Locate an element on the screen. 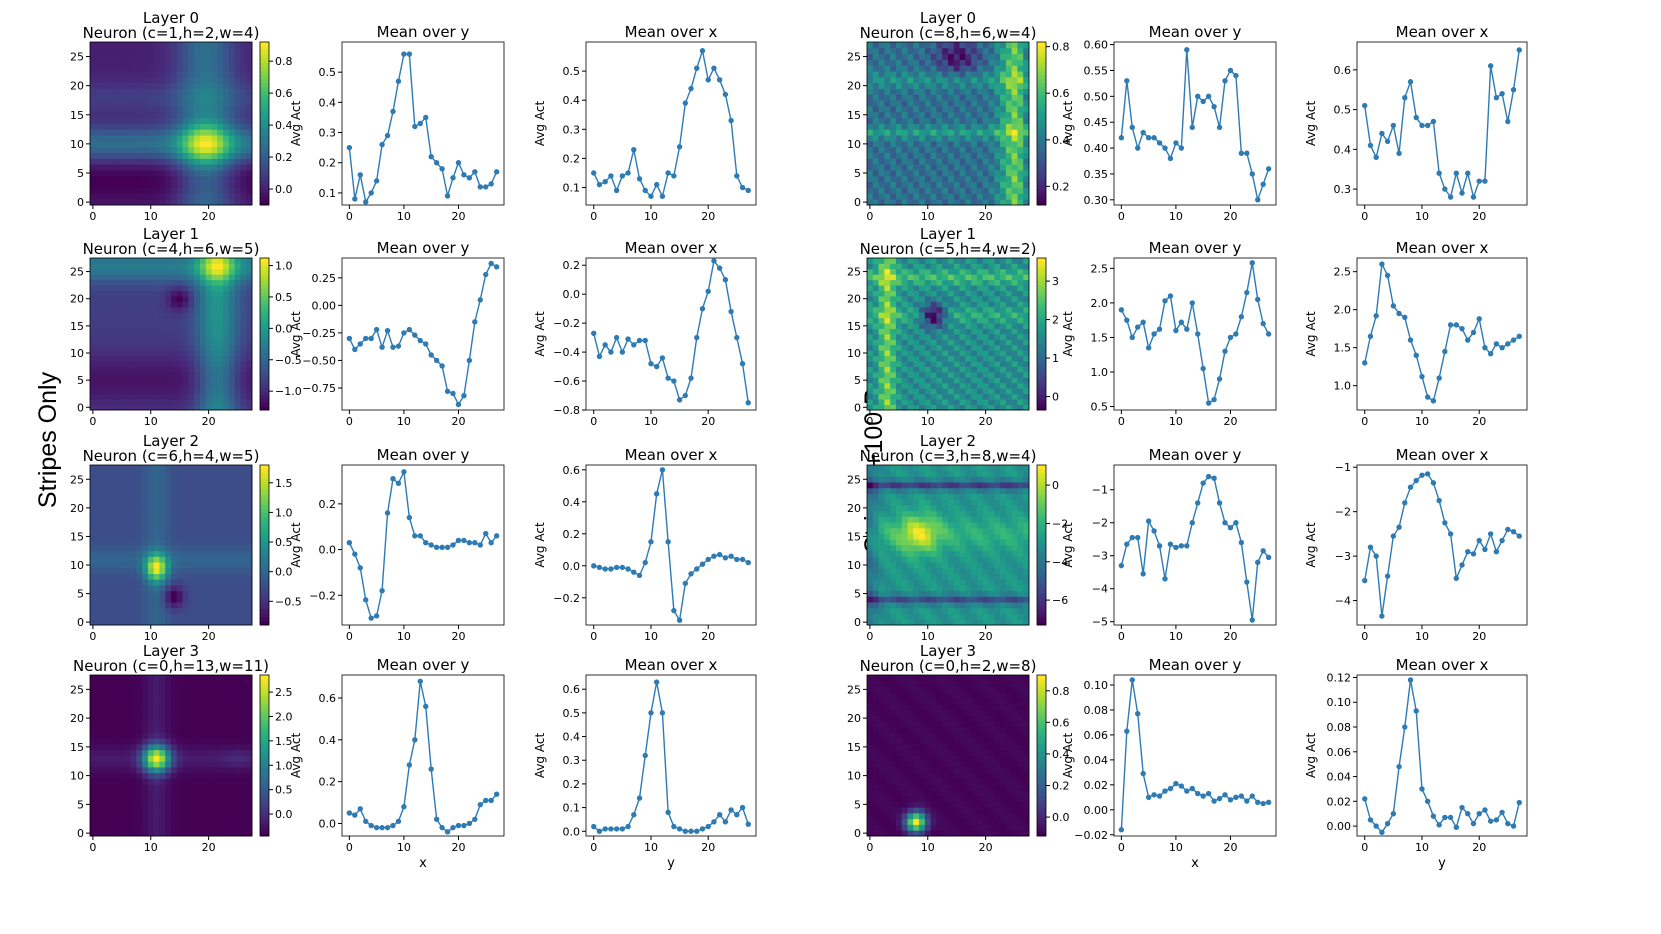 The height and width of the screenshot is (934, 1661). data-point-mean-over-x-p3 is located at coordinates (639, 798).